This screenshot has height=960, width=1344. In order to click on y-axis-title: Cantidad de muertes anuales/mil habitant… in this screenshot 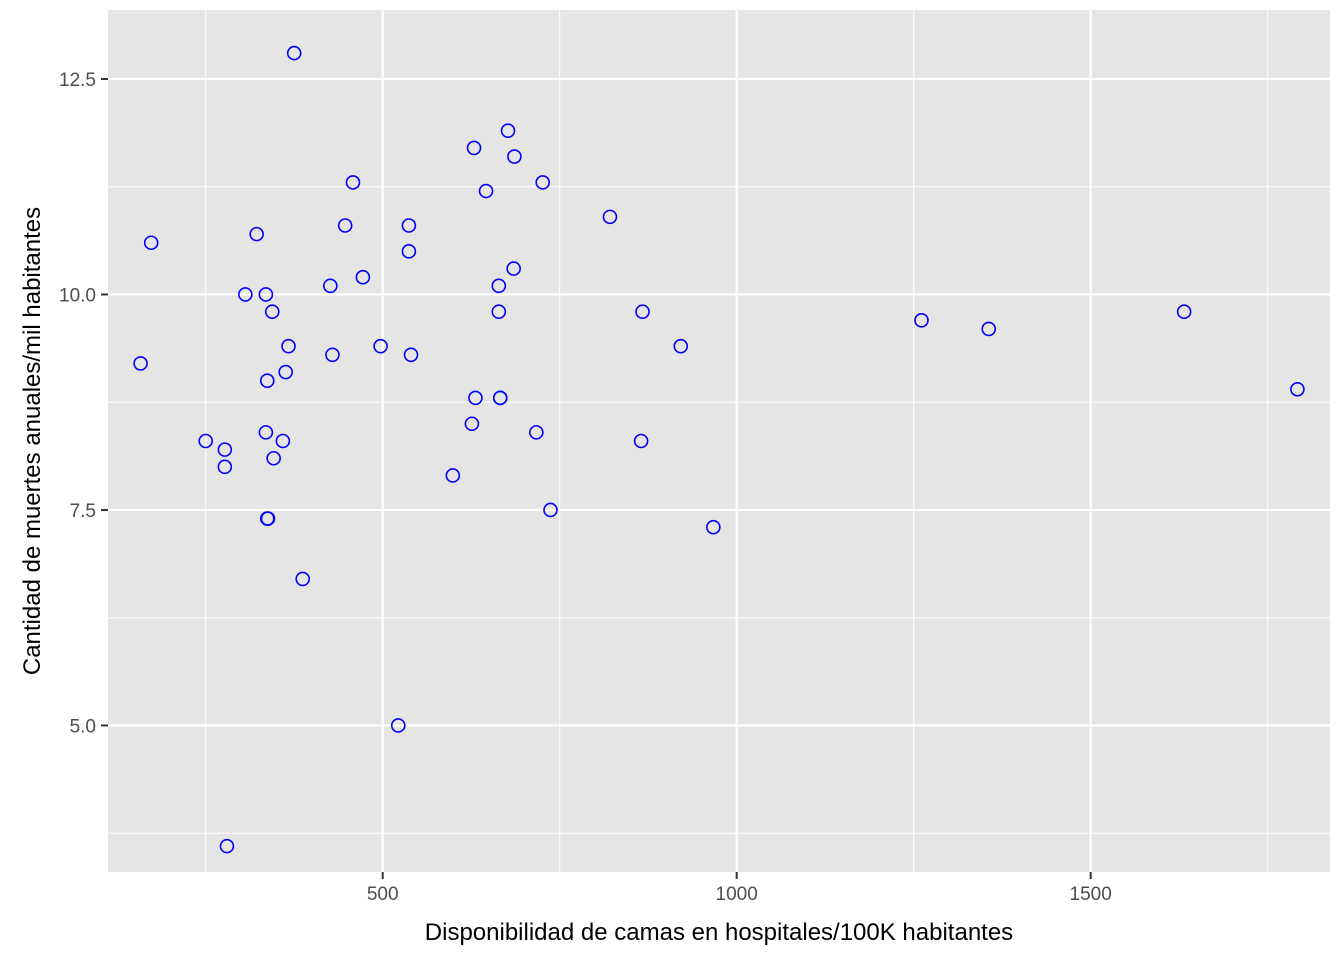, I will do `click(32, 441)`.